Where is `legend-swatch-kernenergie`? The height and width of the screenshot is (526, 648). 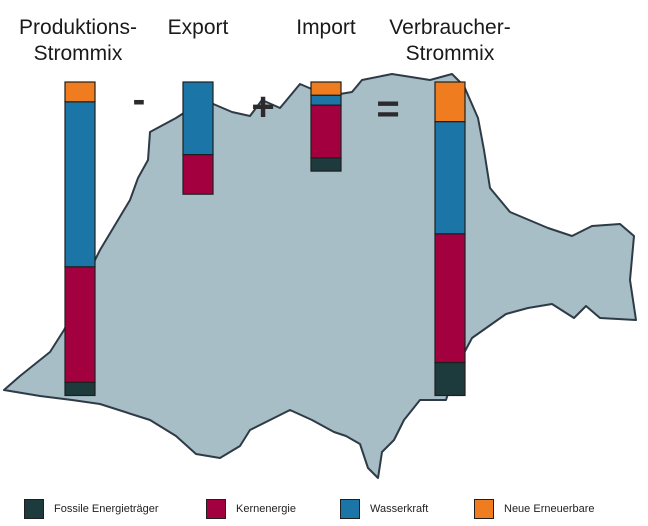
legend-swatch-kernenergie is located at coordinates (216, 509).